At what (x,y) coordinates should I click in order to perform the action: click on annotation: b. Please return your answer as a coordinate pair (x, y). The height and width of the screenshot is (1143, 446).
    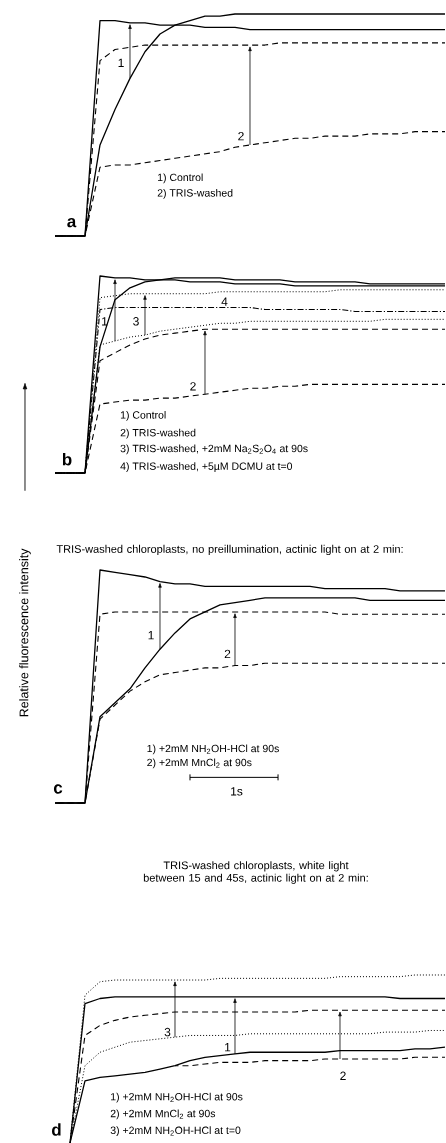
    Looking at the image, I should click on (67, 459).